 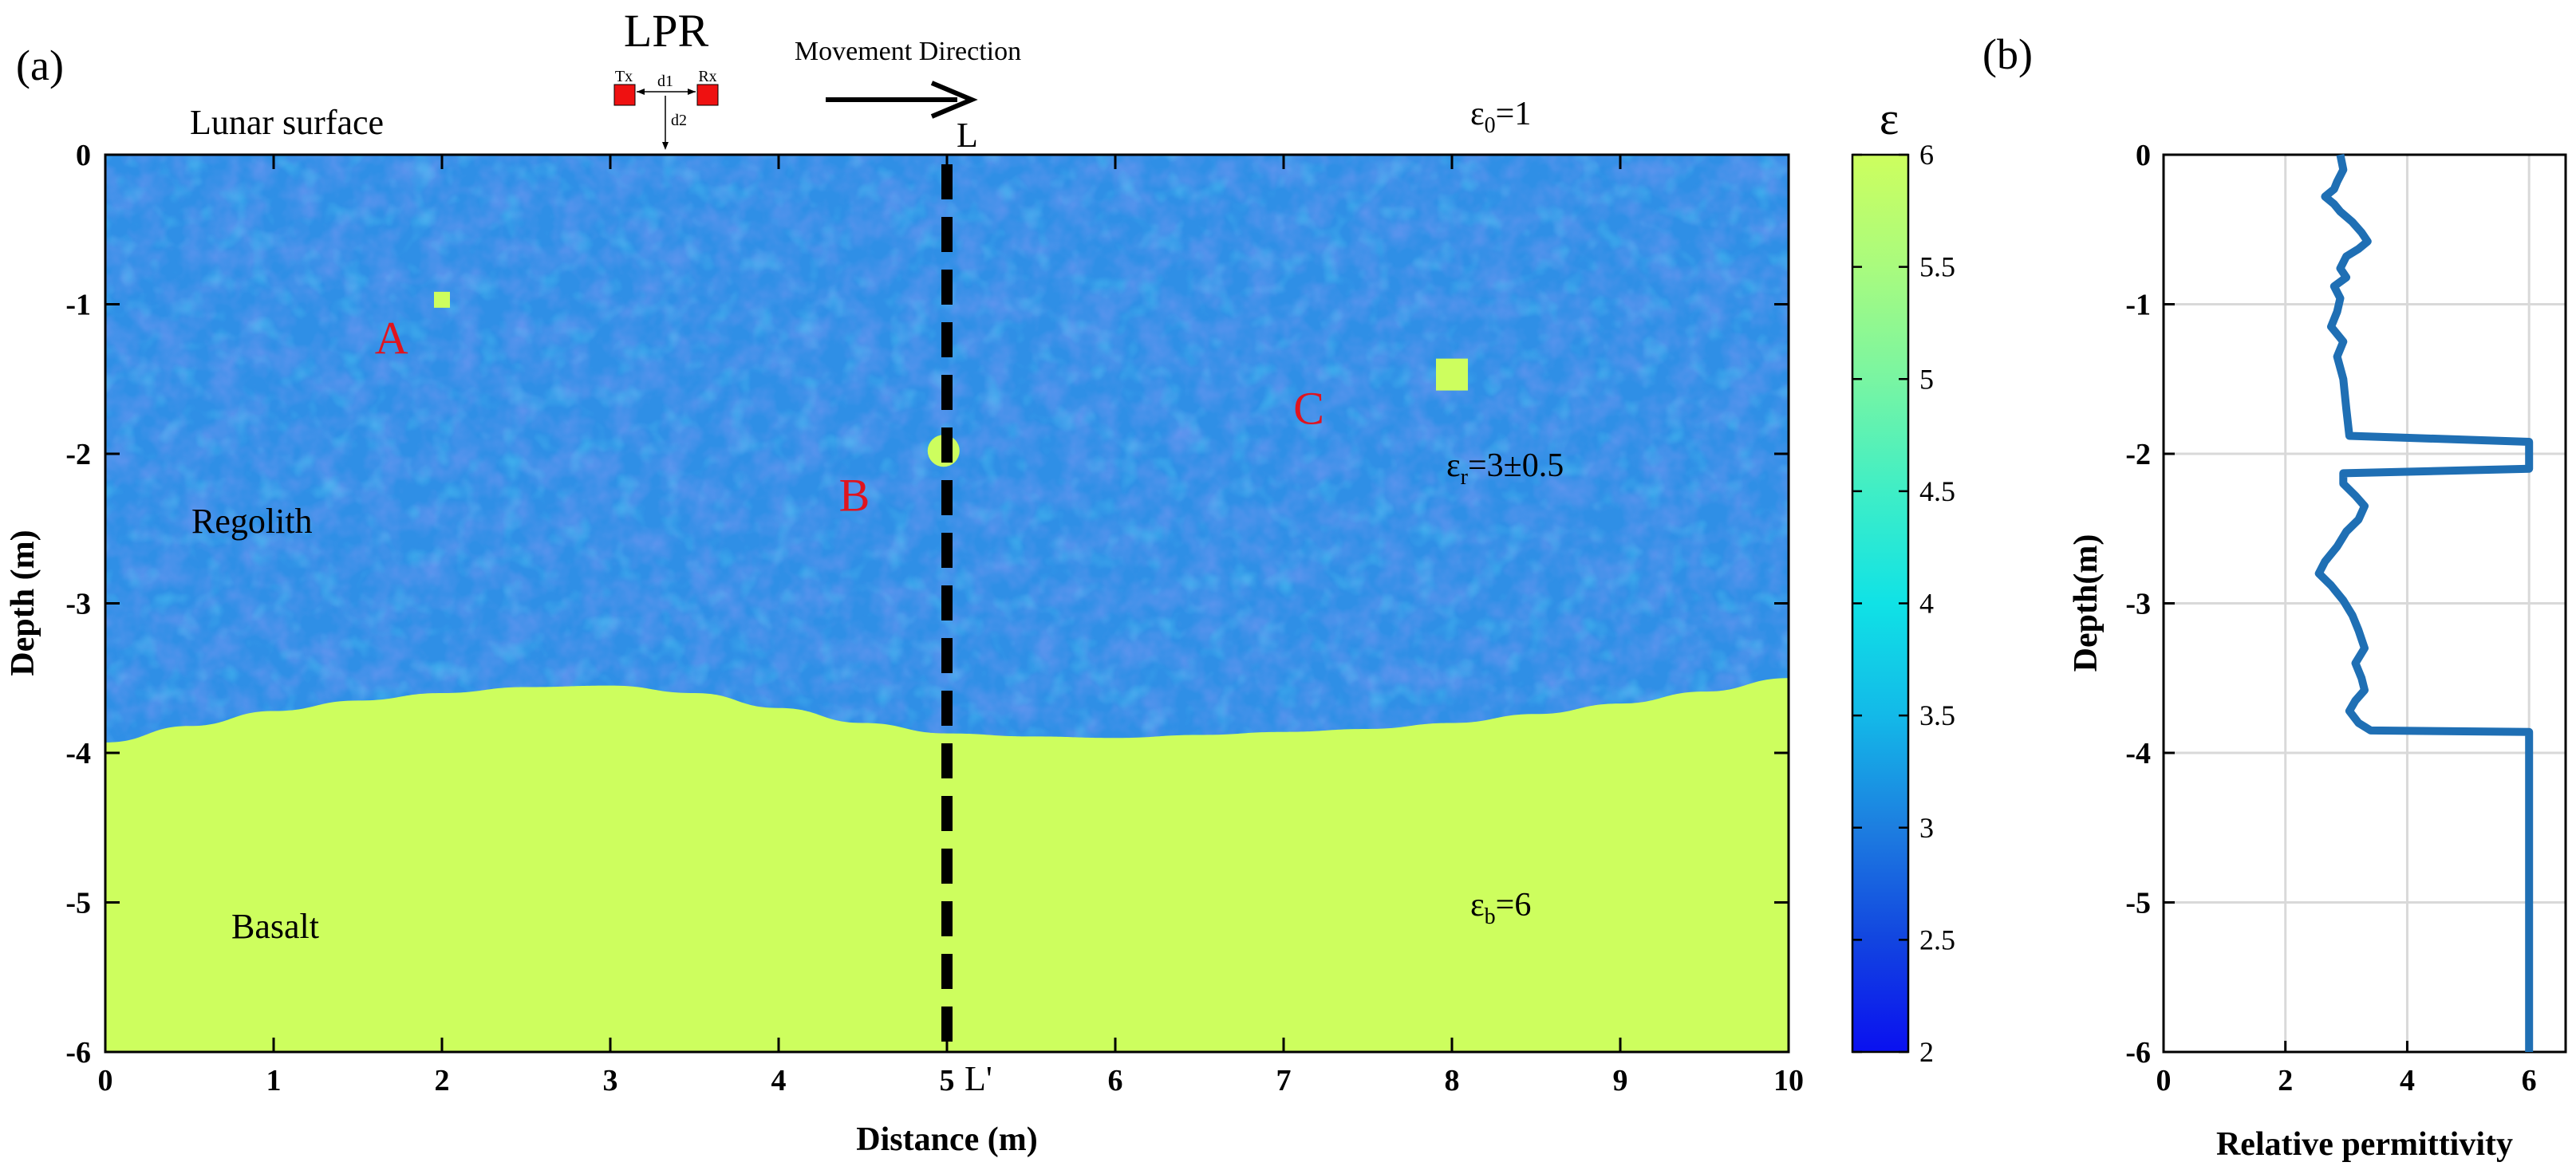 What do you see at coordinates (855, 495) in the screenshot?
I see `object-label-b: B` at bounding box center [855, 495].